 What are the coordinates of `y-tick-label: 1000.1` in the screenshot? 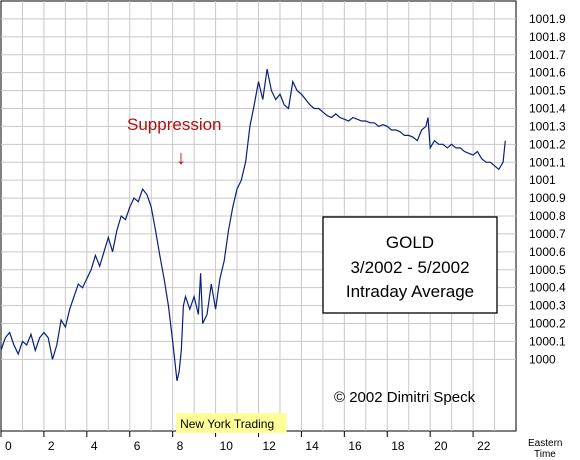 It's located at (547, 341).